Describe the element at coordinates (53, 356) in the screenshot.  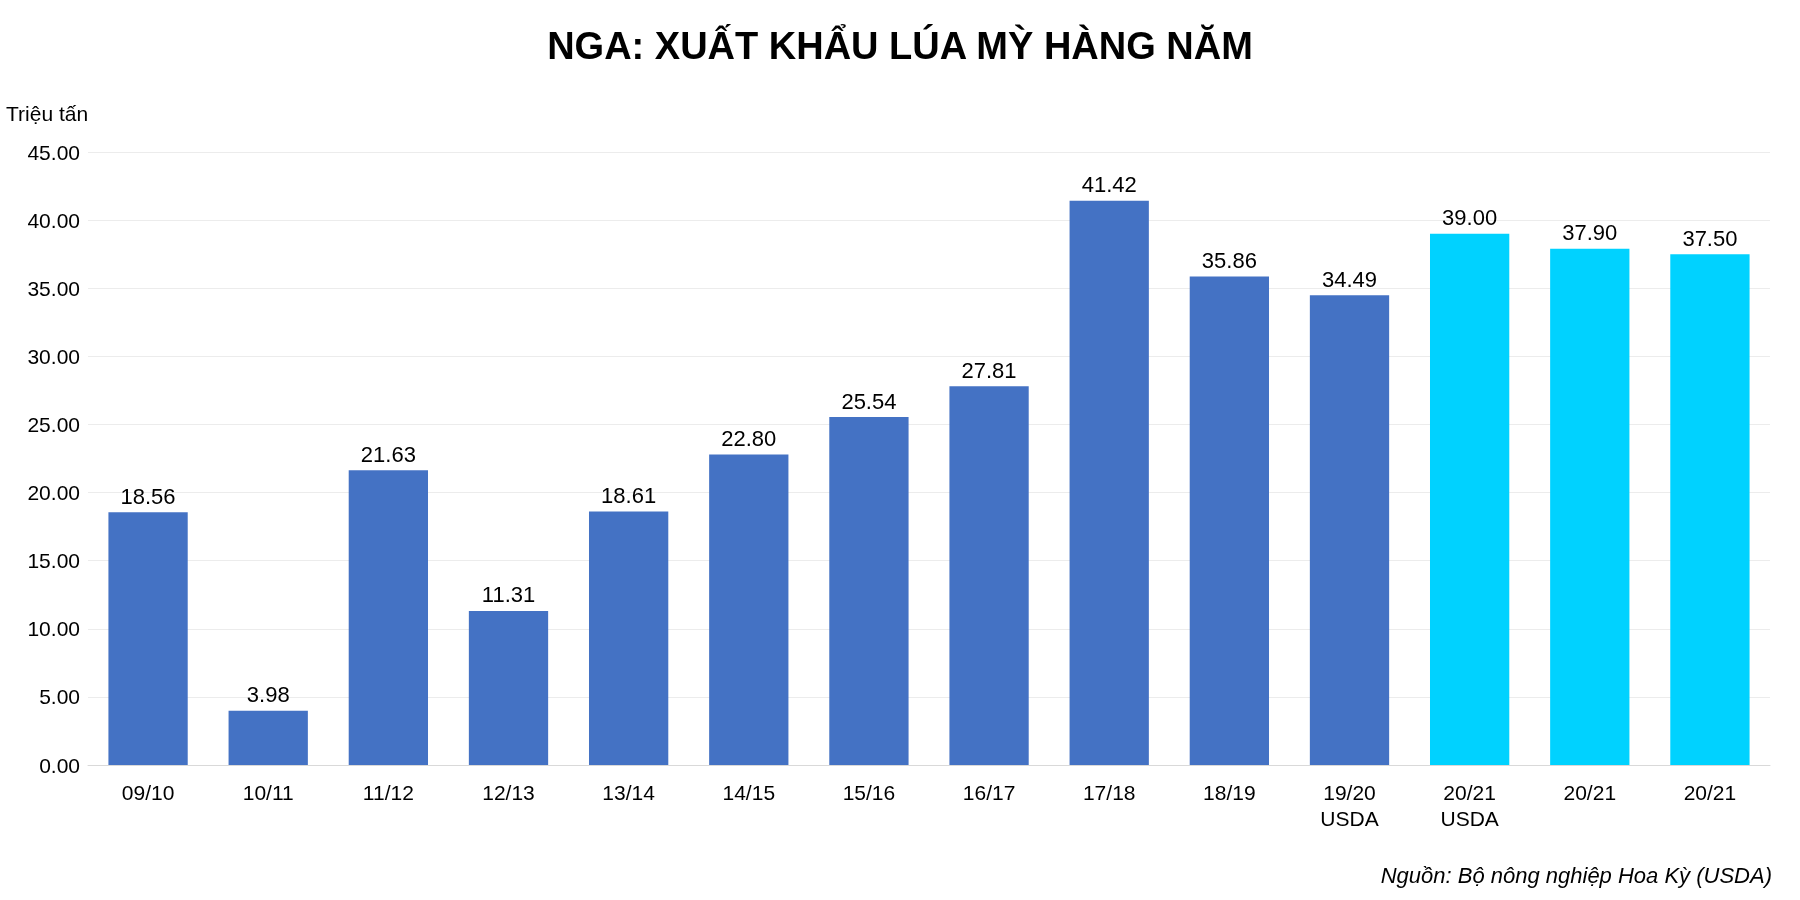
I see `y-tick-label: 30.00` at that location.